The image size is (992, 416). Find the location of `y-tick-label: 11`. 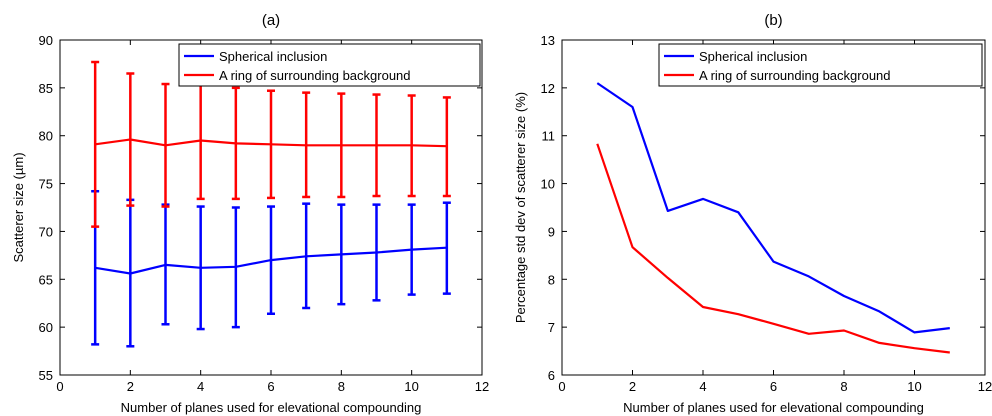

y-tick-label: 11 is located at coordinates (549, 136).